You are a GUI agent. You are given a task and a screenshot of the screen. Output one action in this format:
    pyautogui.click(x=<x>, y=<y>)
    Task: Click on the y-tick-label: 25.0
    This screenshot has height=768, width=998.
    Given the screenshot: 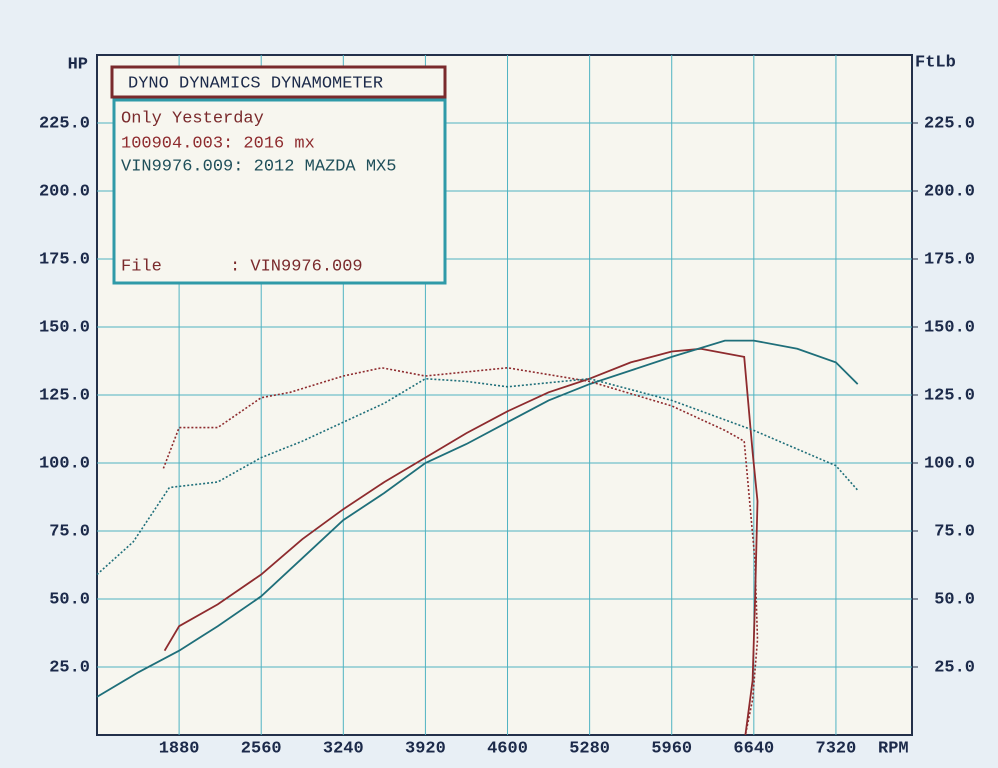 What is the action you would take?
    pyautogui.click(x=69, y=667)
    